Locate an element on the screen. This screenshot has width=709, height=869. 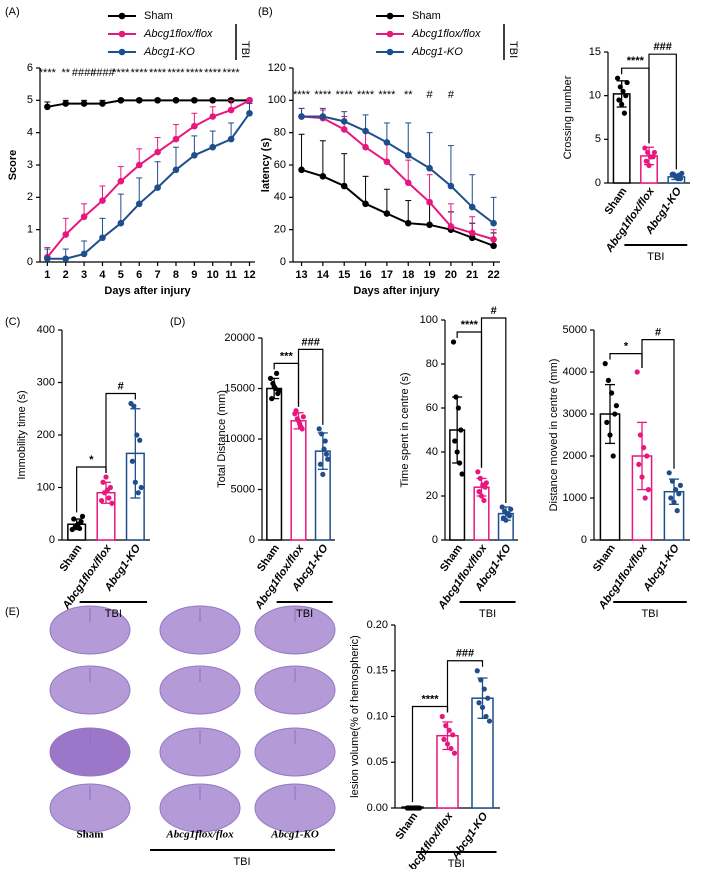
legend-group-label: TBI is located at coordinates (513, 49).